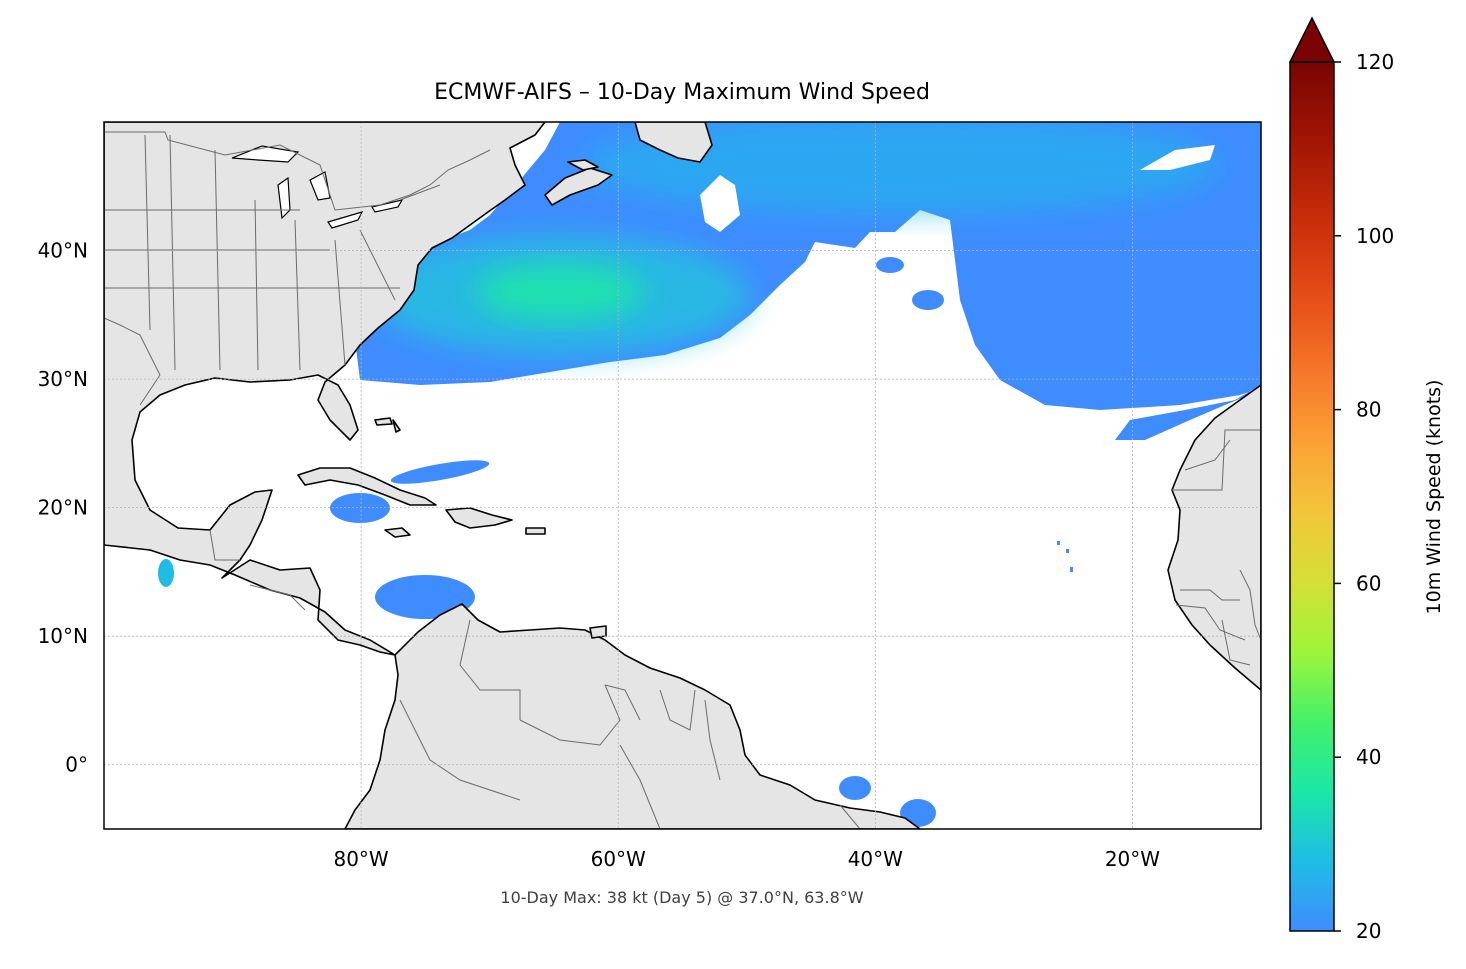  I want to click on border-us-mexico, so click(132, 361).